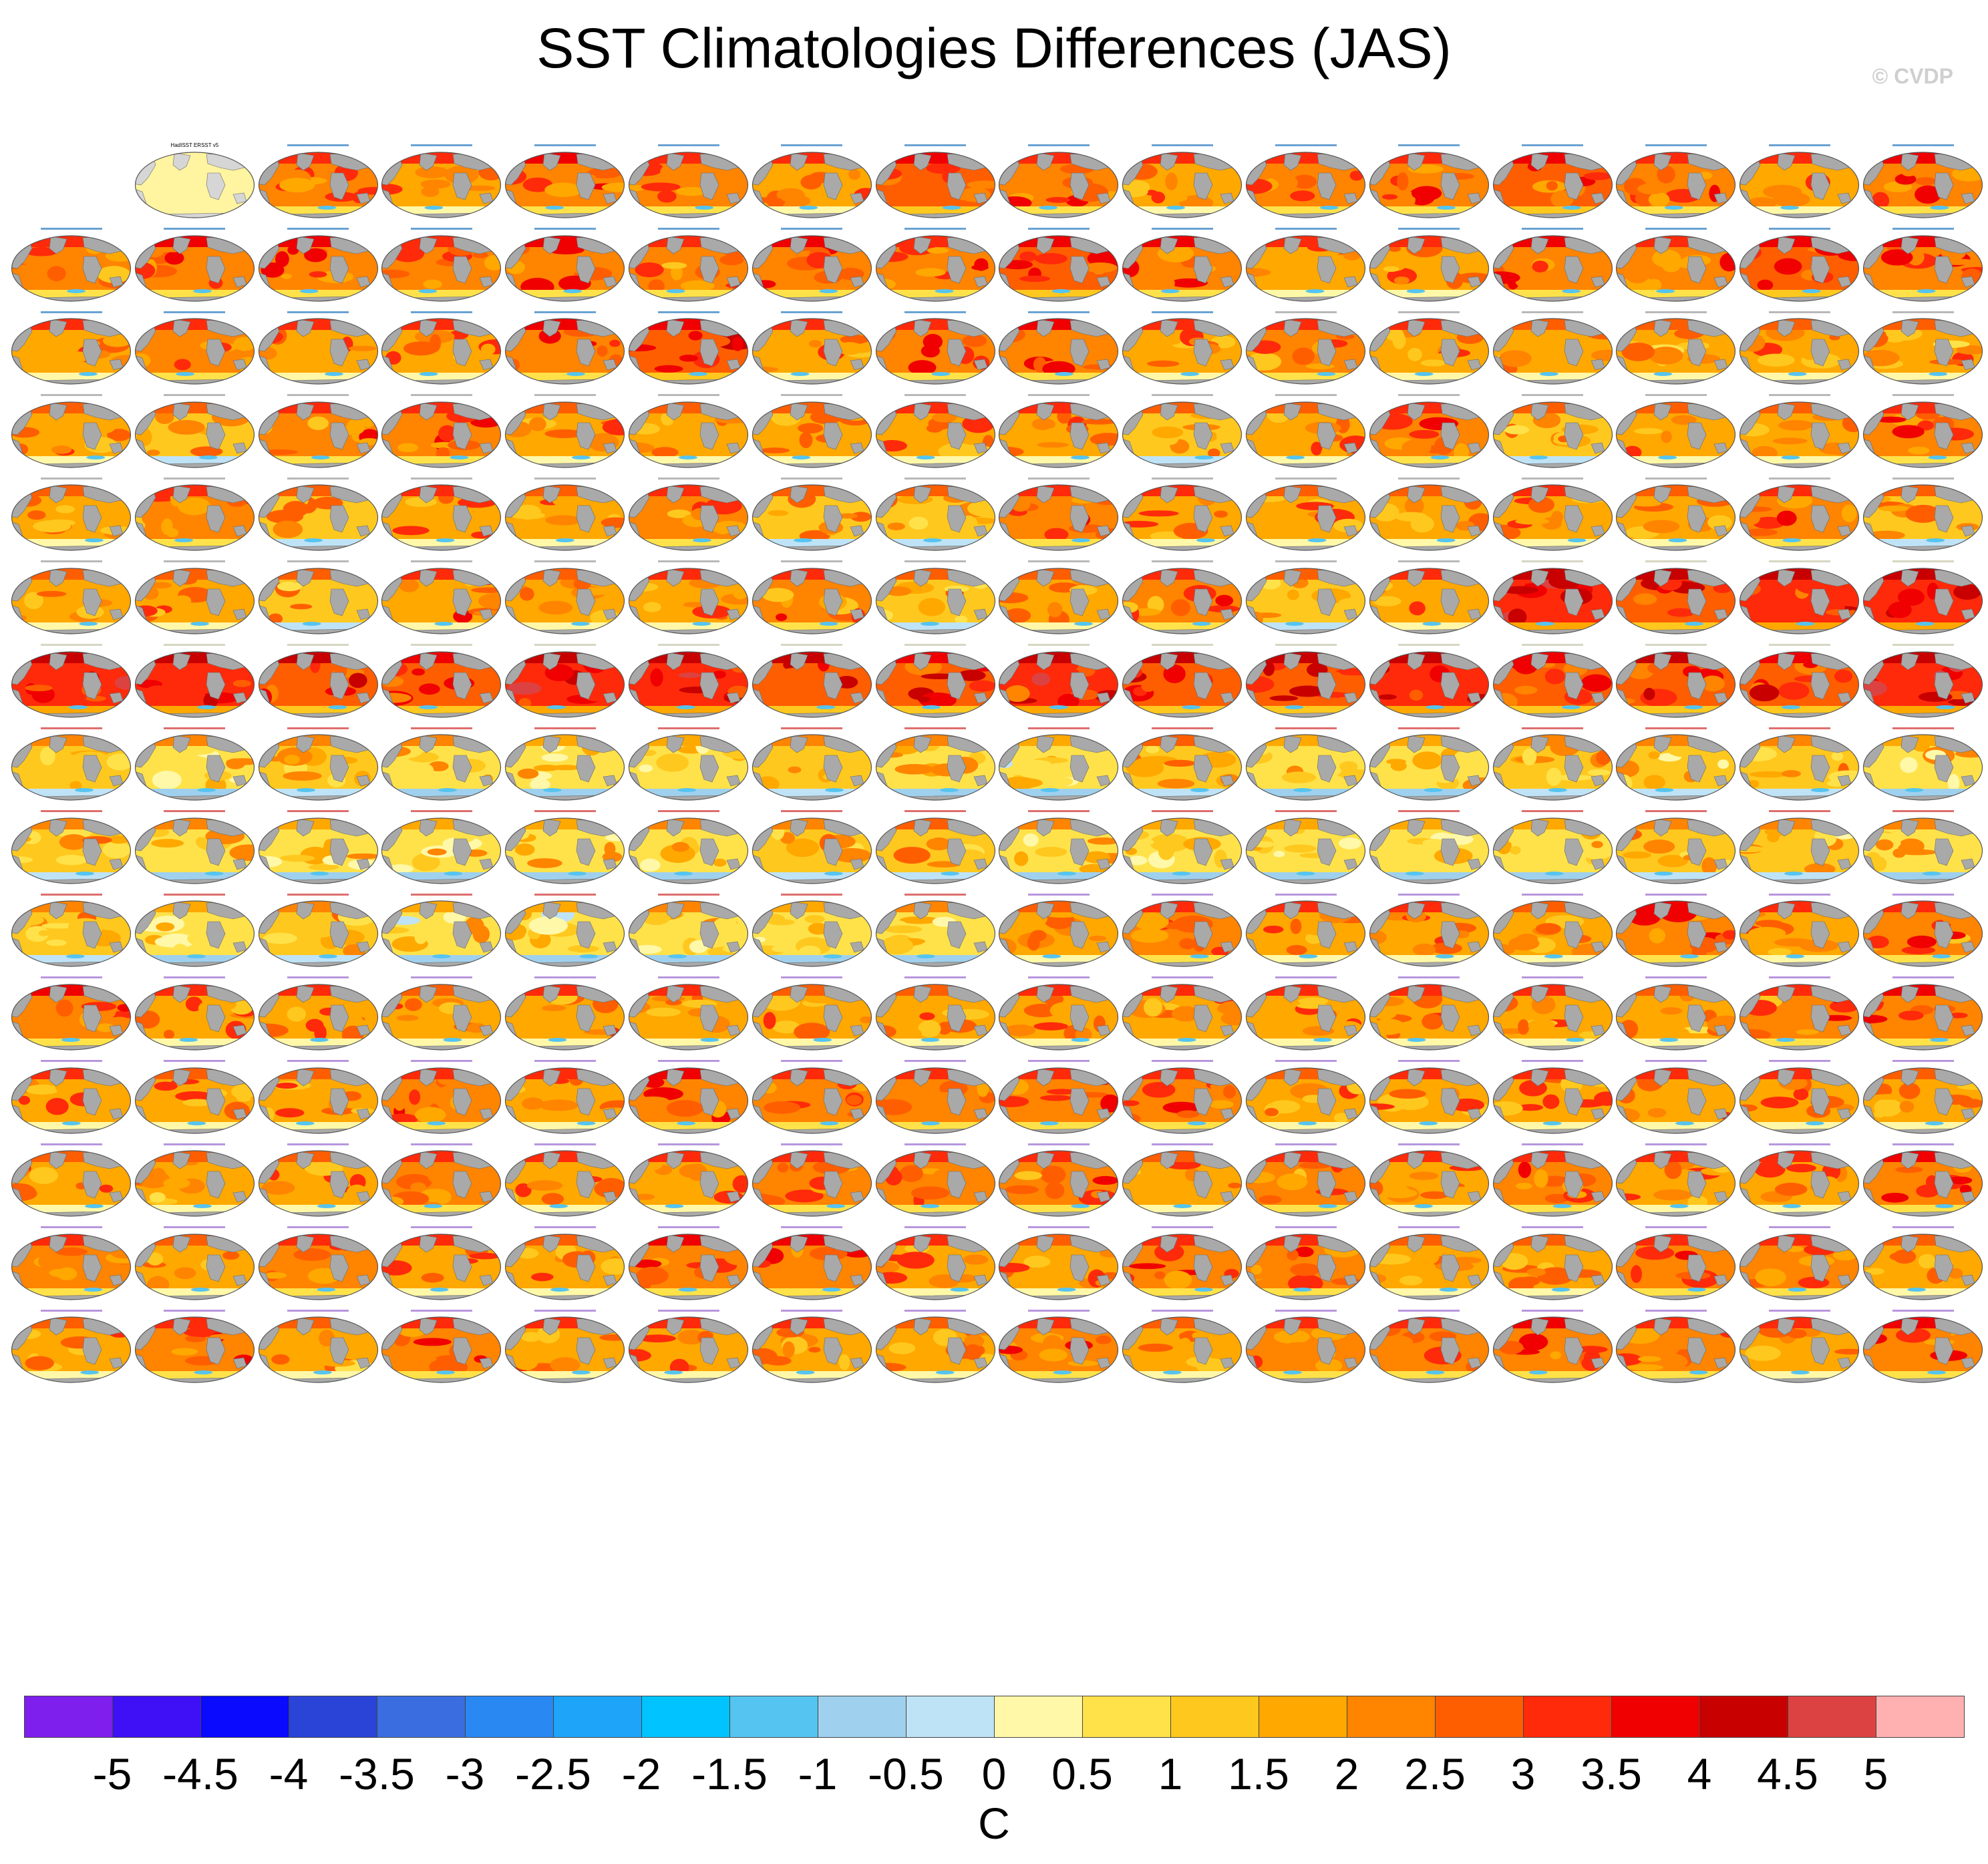  Describe the element at coordinates (641, 1774) in the screenshot. I see `colorbar-tick-label: -2` at that location.